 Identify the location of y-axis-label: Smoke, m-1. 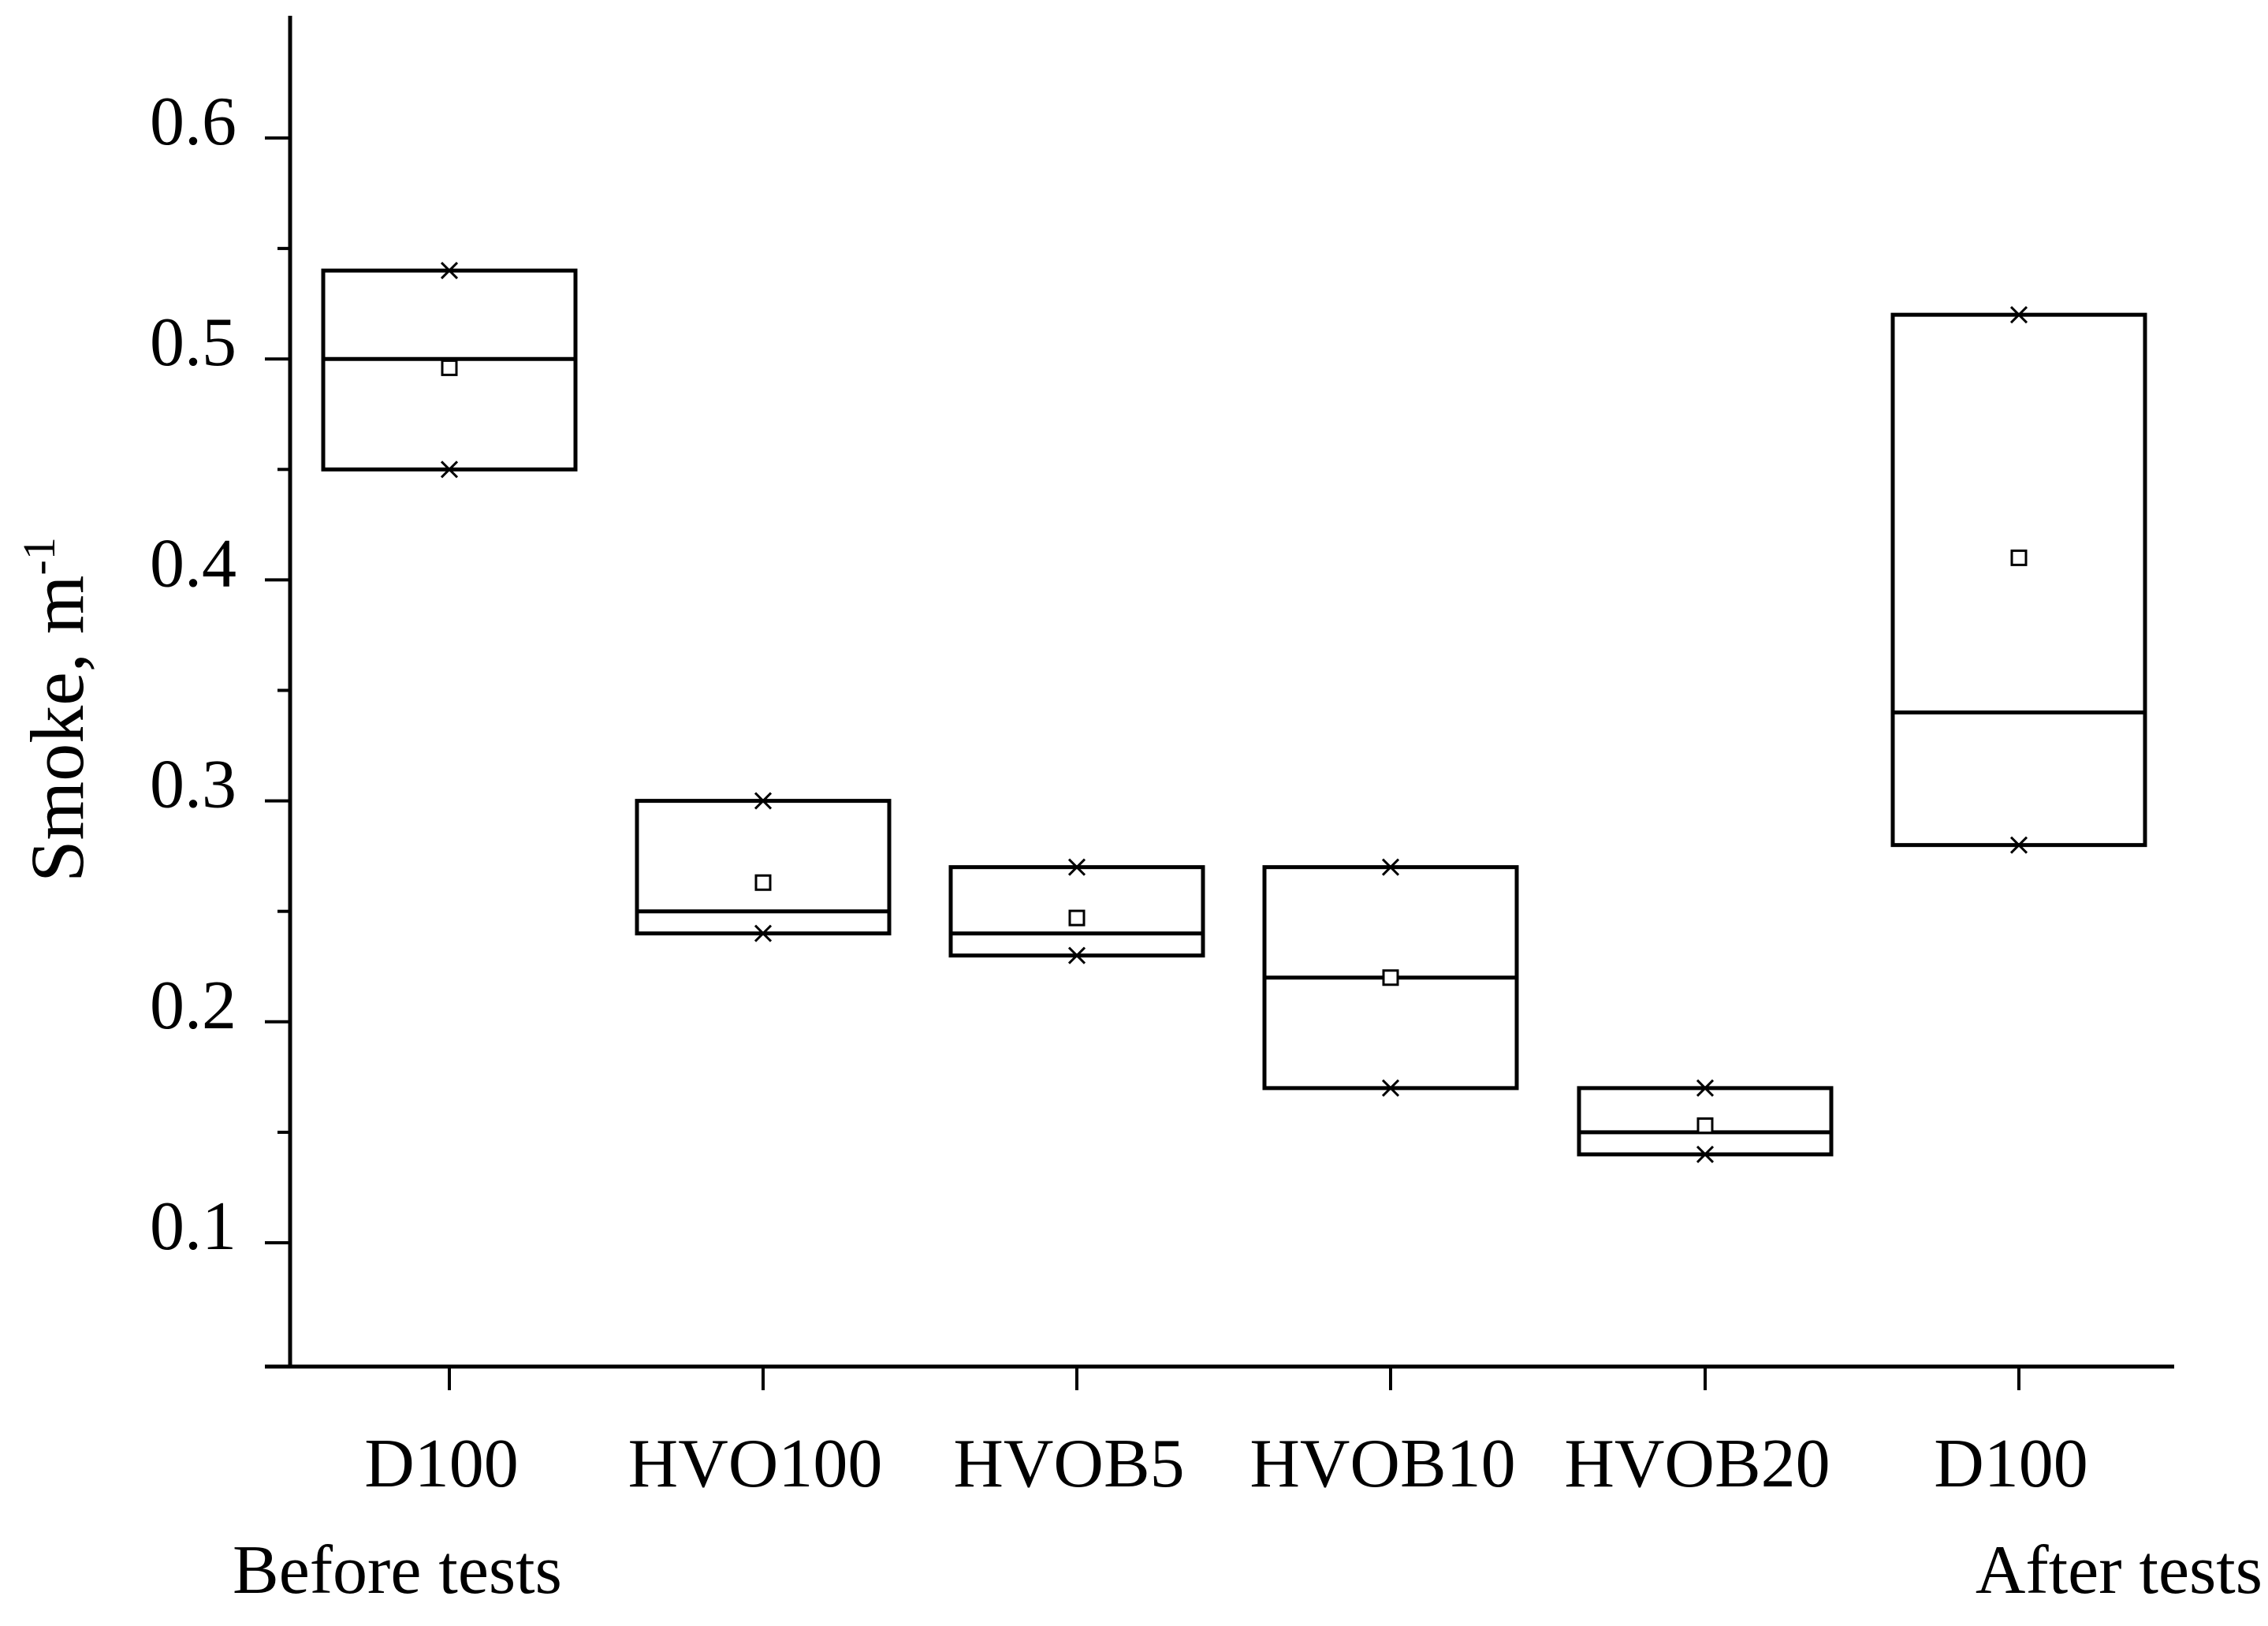
(56, 709).